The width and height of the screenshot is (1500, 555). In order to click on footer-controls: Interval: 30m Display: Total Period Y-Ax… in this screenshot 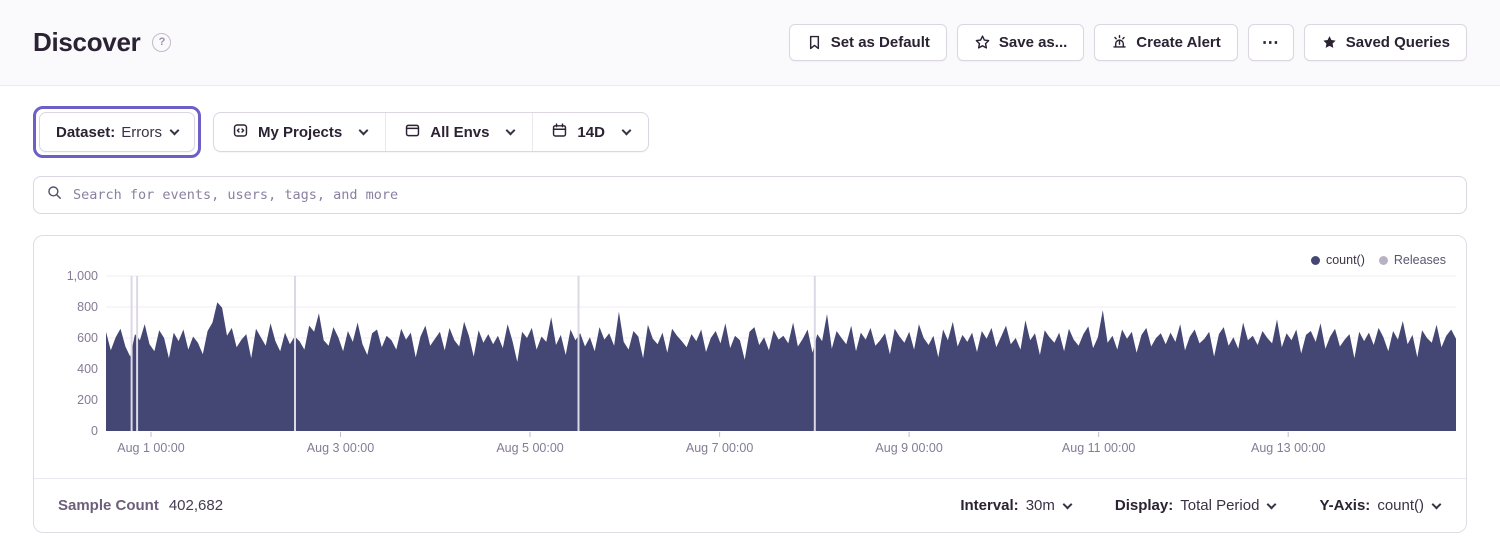, I will do `click(1201, 505)`.